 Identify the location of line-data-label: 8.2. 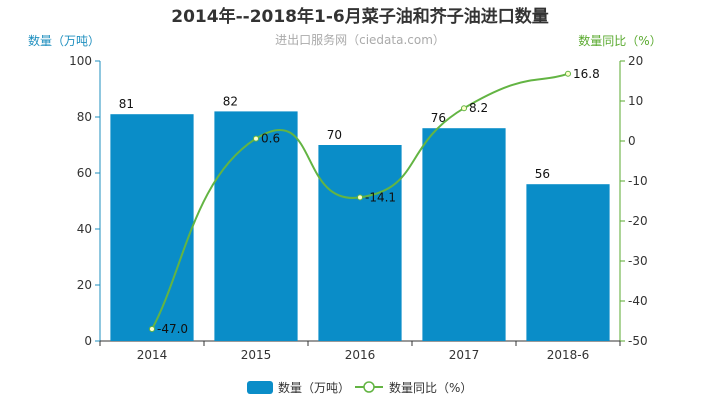
(478, 108).